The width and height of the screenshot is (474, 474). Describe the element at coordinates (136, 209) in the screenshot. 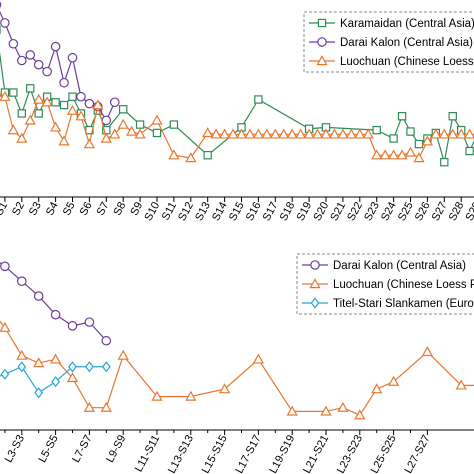

I see `x-tick-label: S9` at that location.